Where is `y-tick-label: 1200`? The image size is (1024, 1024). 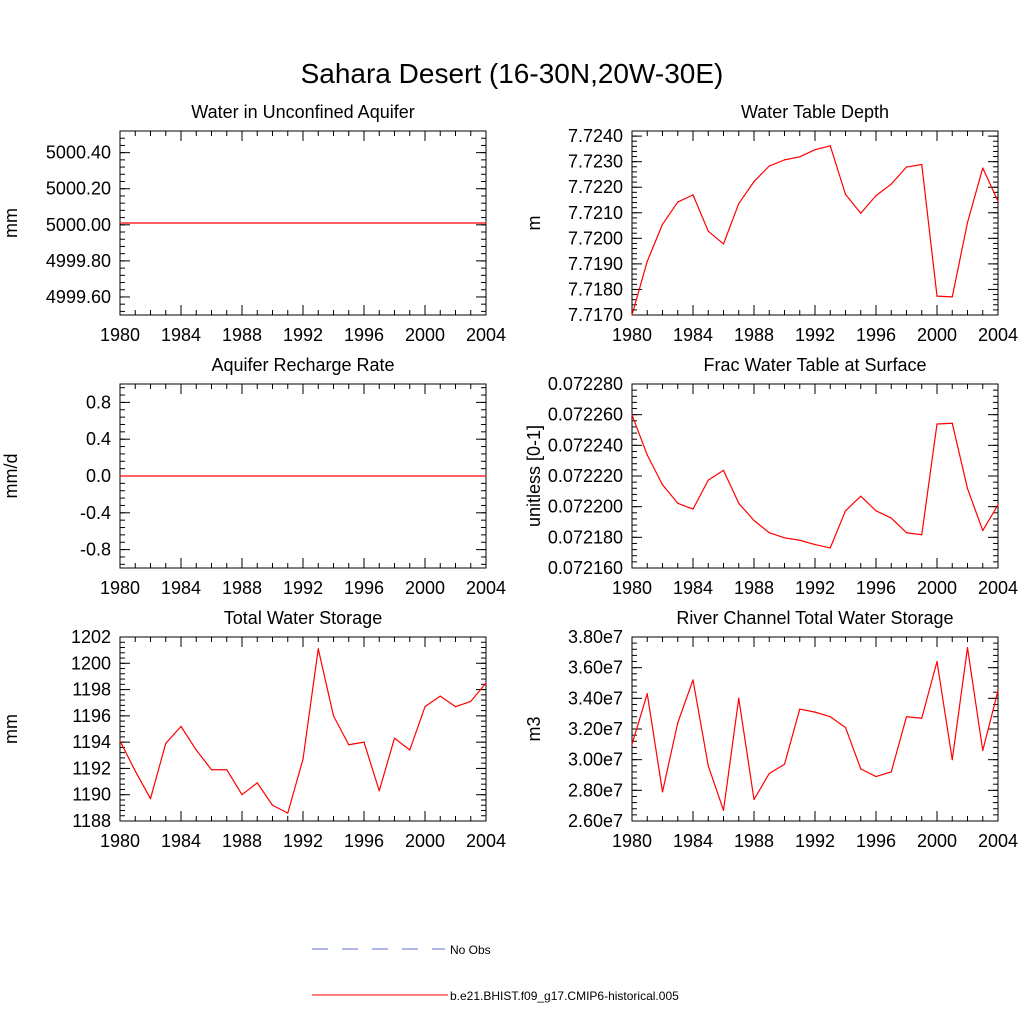
y-tick-label: 1200 is located at coordinates (91, 663).